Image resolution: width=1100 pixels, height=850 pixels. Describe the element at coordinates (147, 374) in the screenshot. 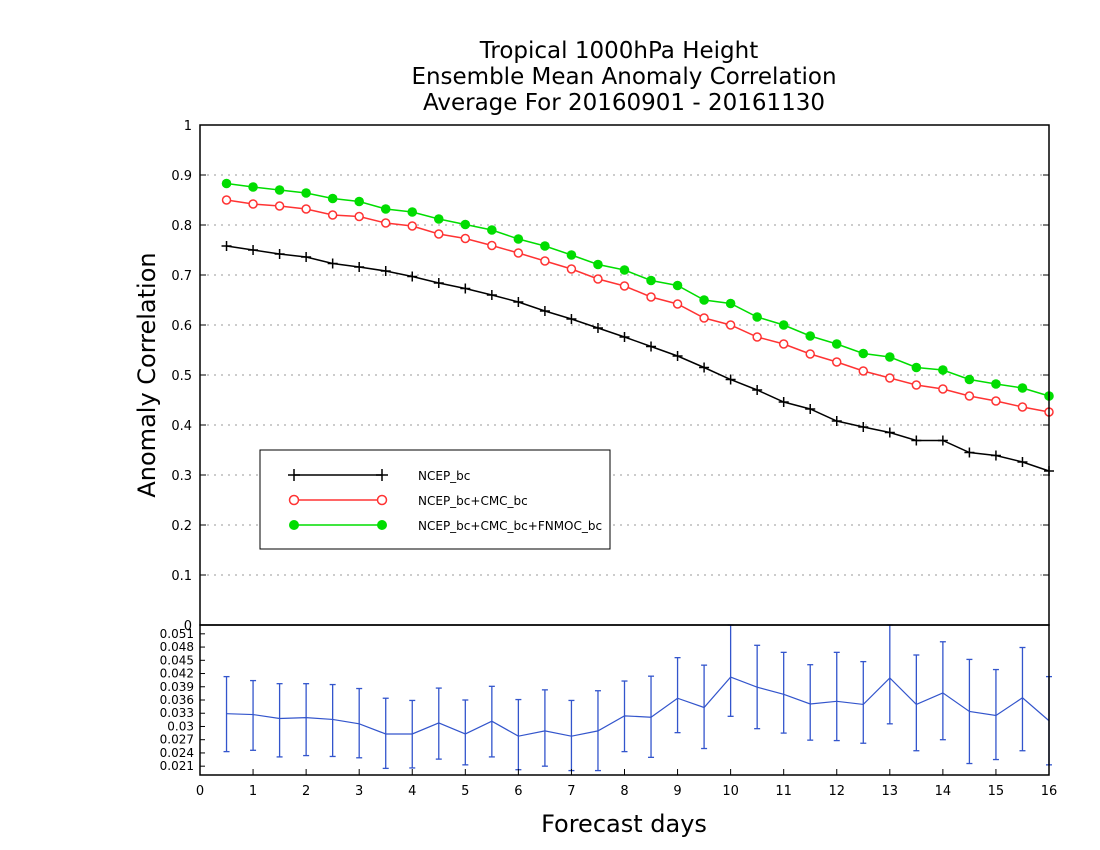

I see `y-axis-label: Anomaly Correlation` at that location.